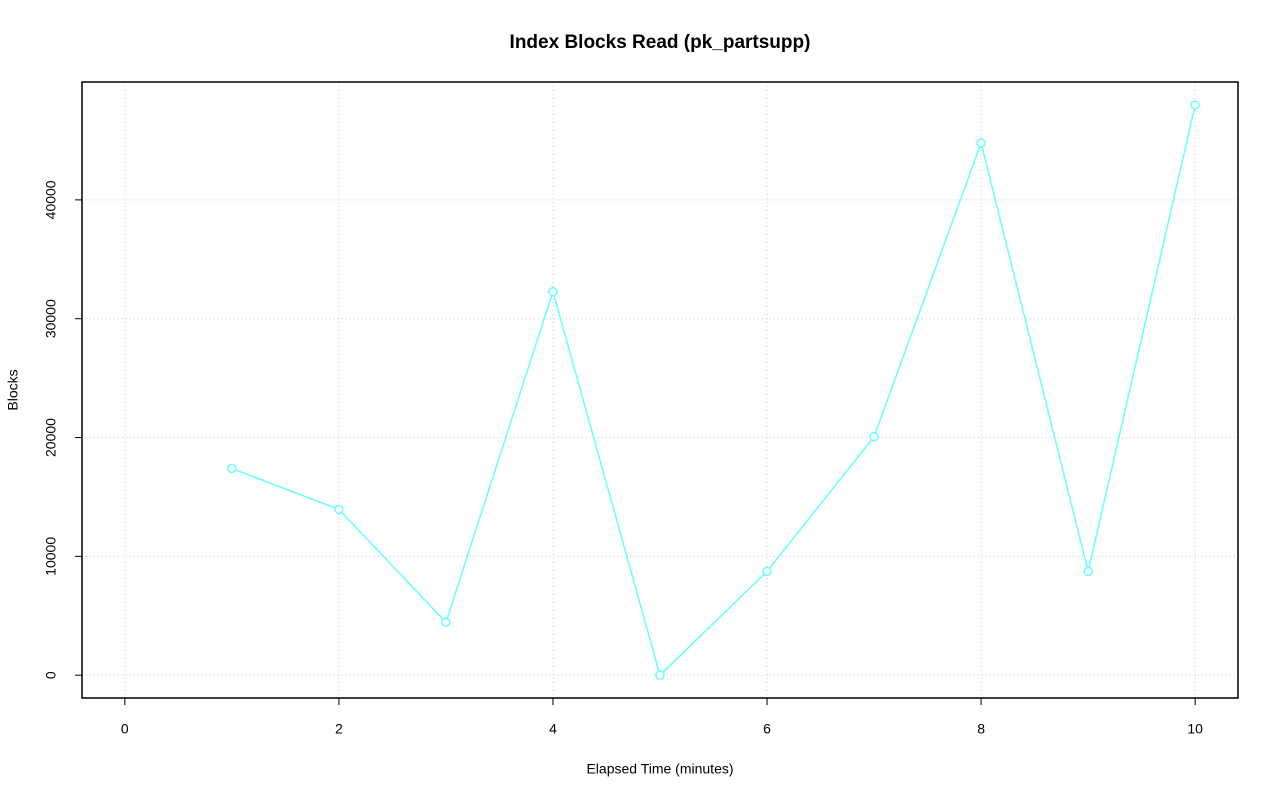 Image resolution: width=1280 pixels, height=801 pixels. I want to click on x-tick-label: 4, so click(553, 729).